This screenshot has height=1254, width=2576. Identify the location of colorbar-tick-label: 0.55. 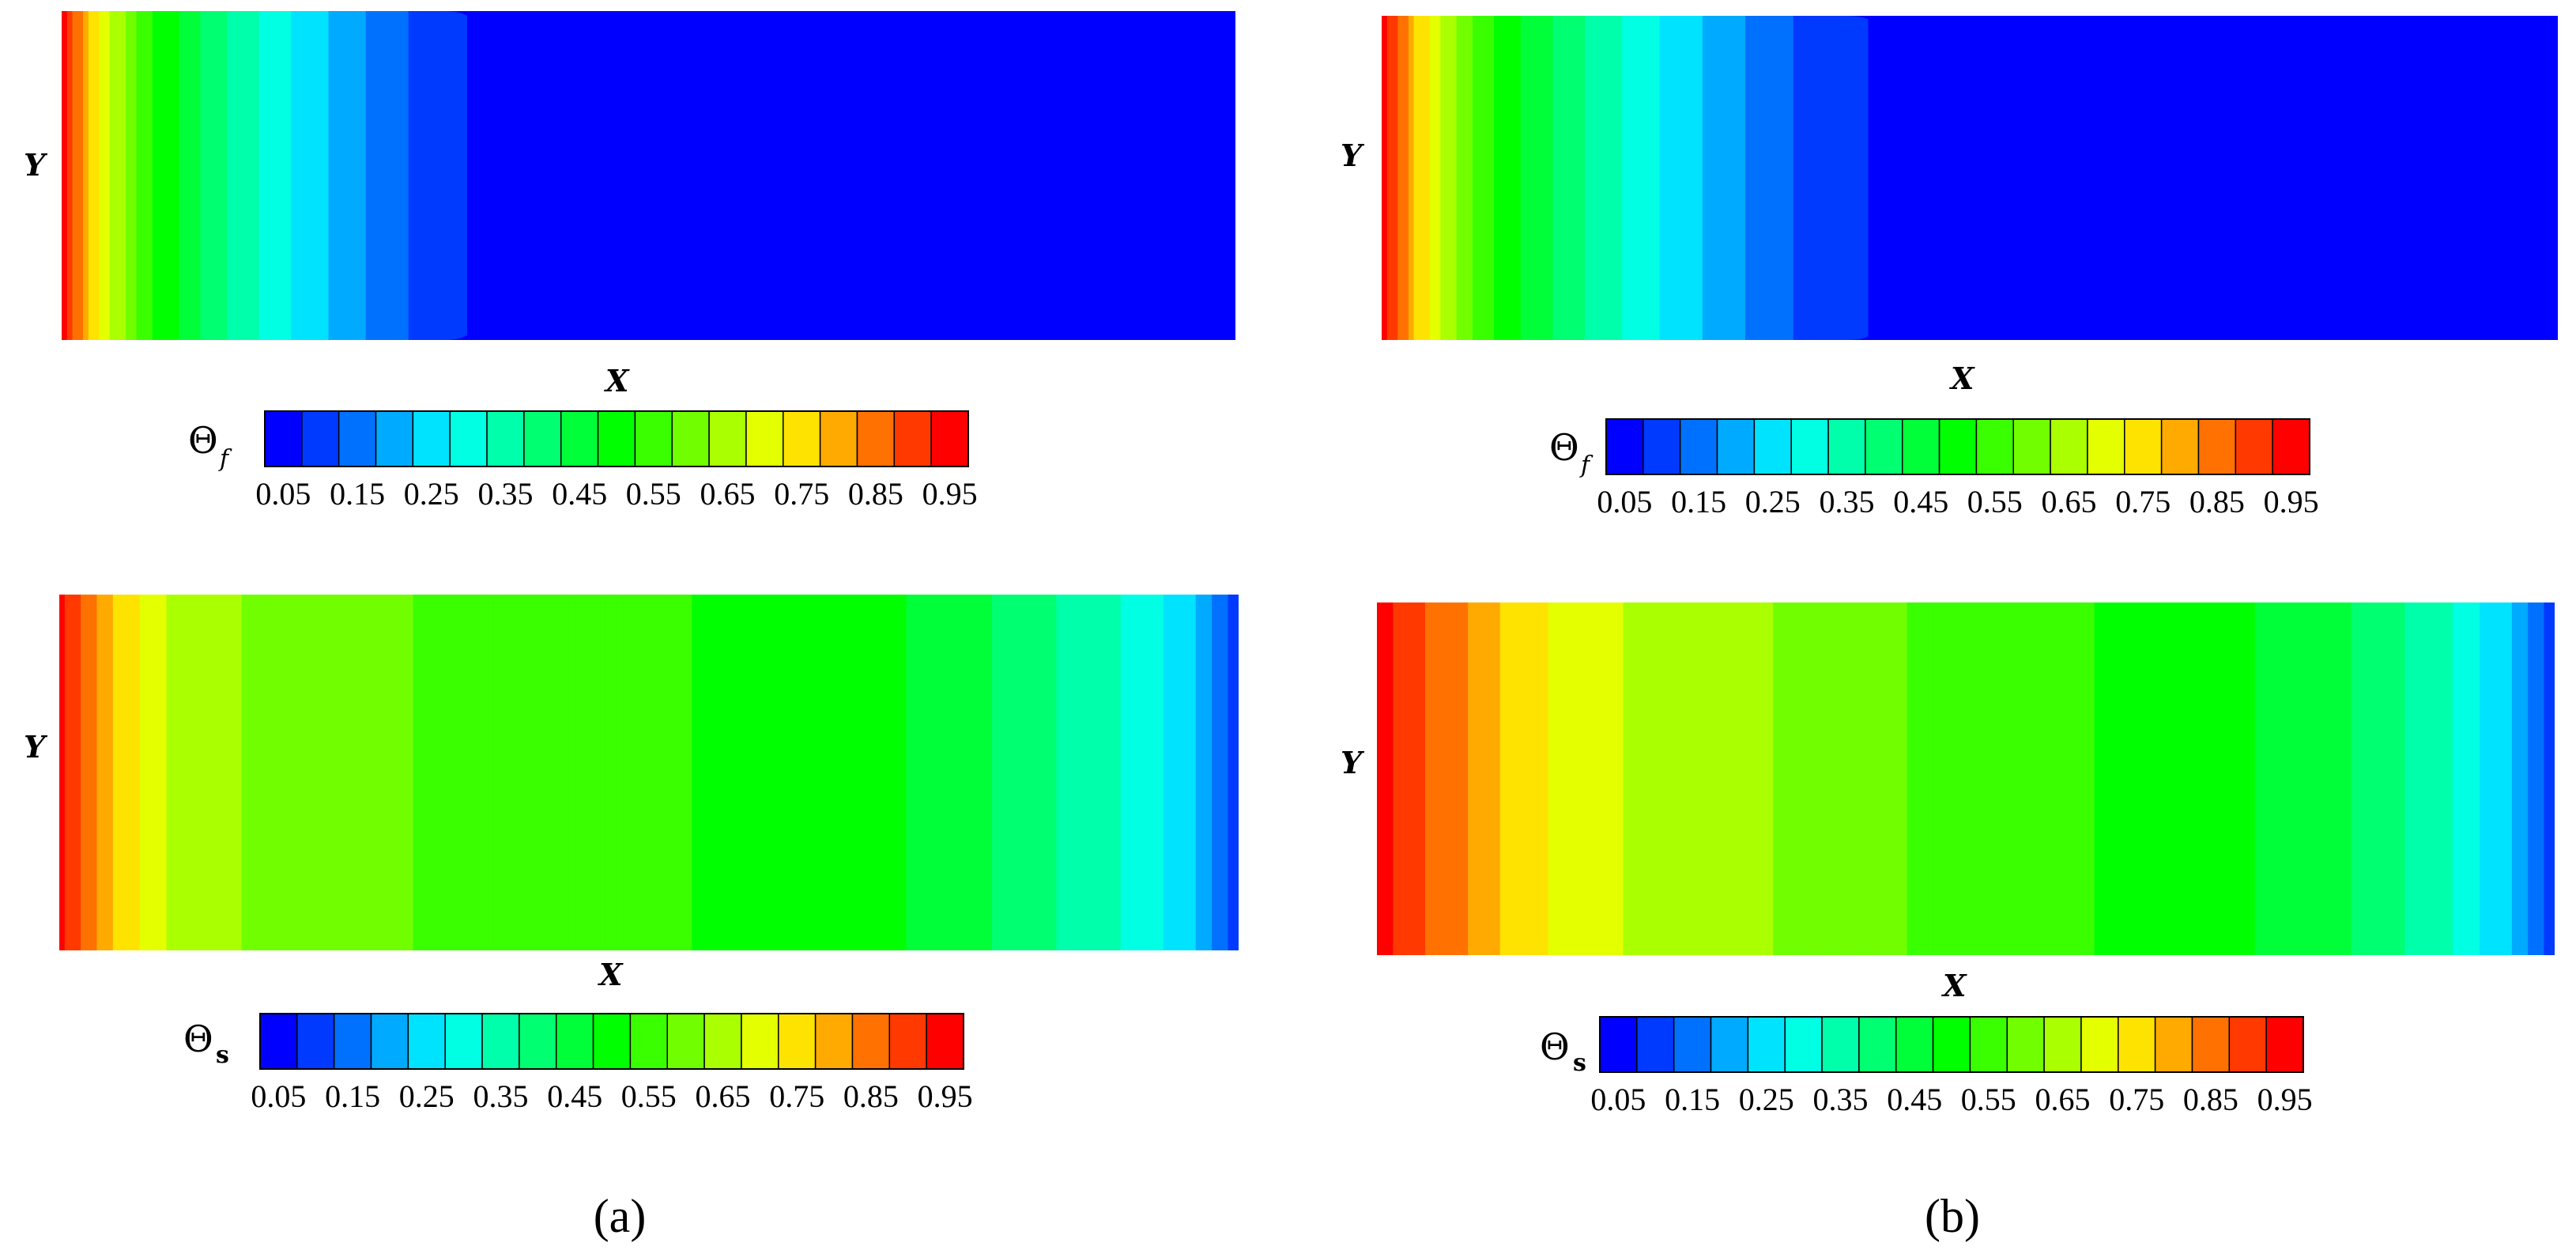
(1995, 501).